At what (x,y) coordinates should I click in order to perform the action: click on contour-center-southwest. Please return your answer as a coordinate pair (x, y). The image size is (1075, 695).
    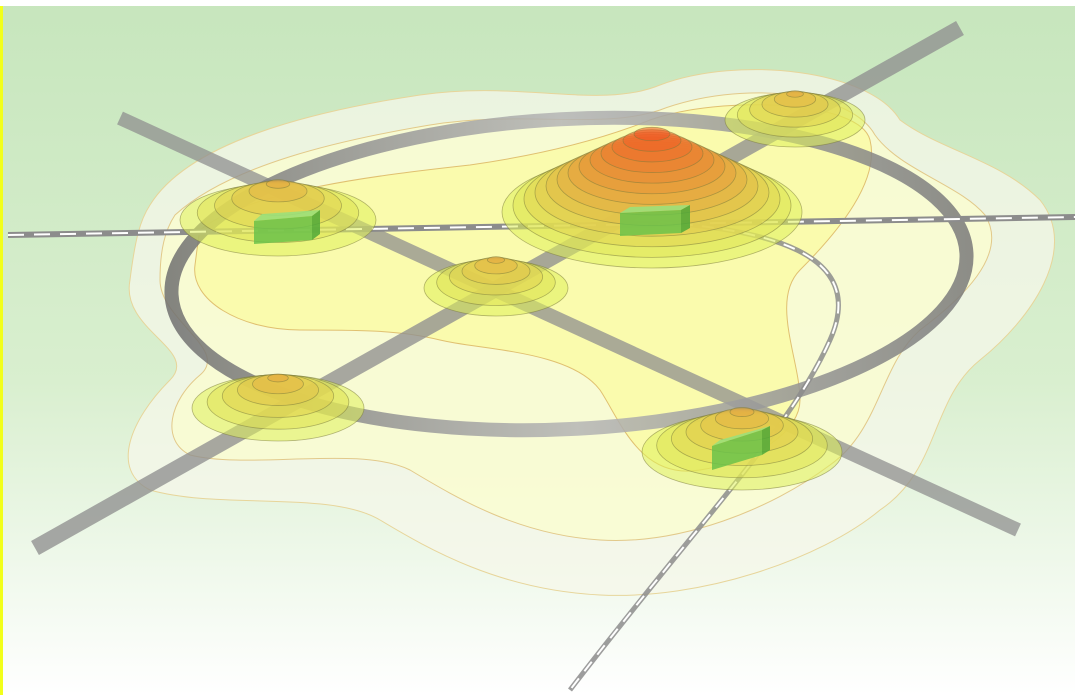
    Looking at the image, I should click on (278, 407).